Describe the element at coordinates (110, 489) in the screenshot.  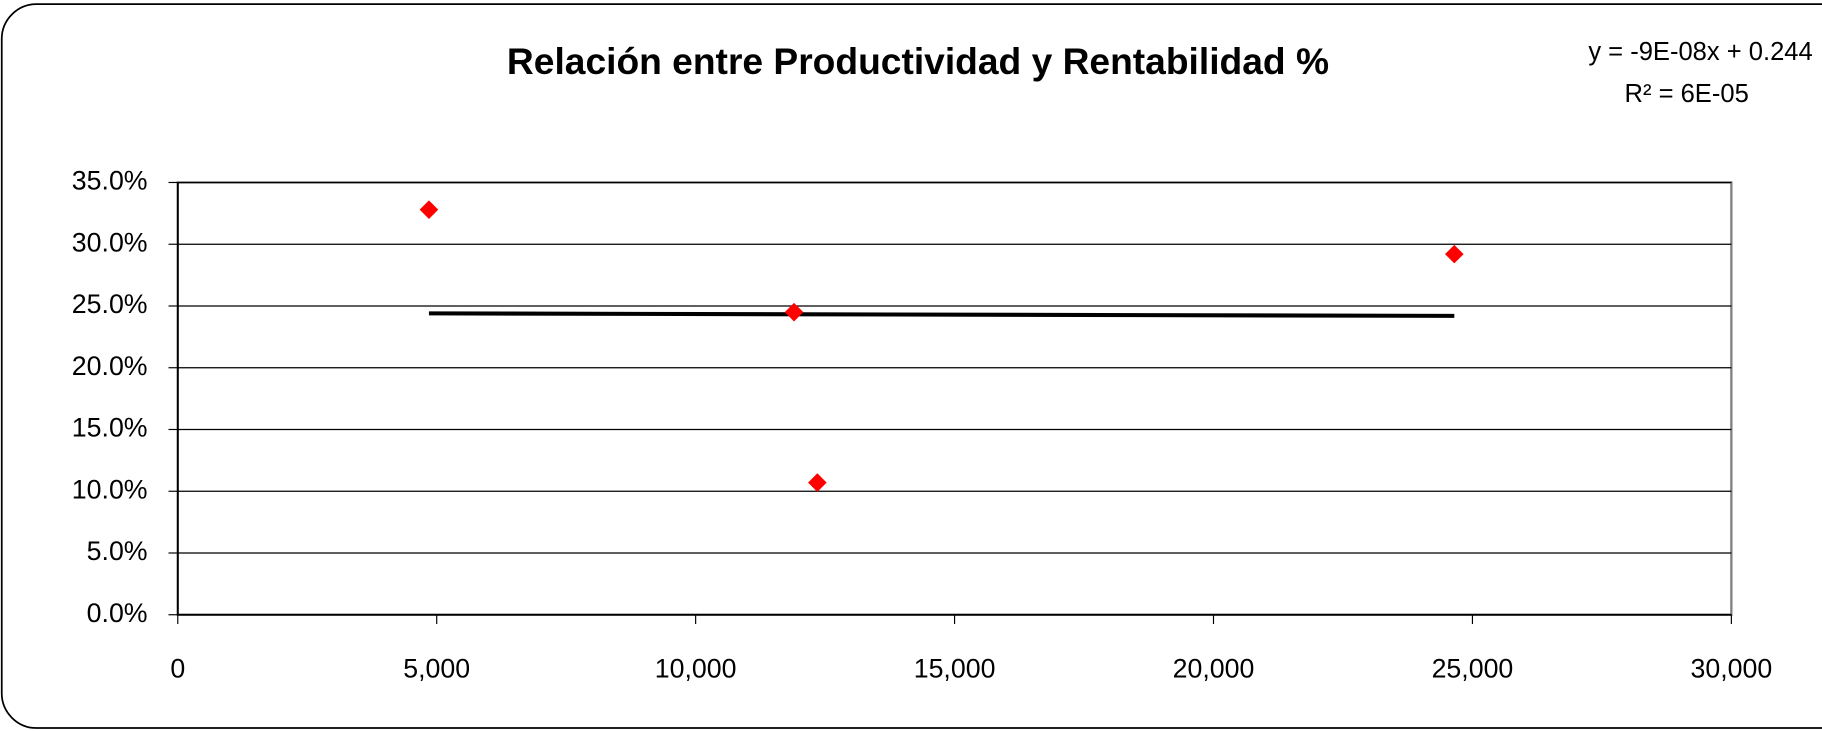
I see `y-tick-label: 10.0%` at that location.